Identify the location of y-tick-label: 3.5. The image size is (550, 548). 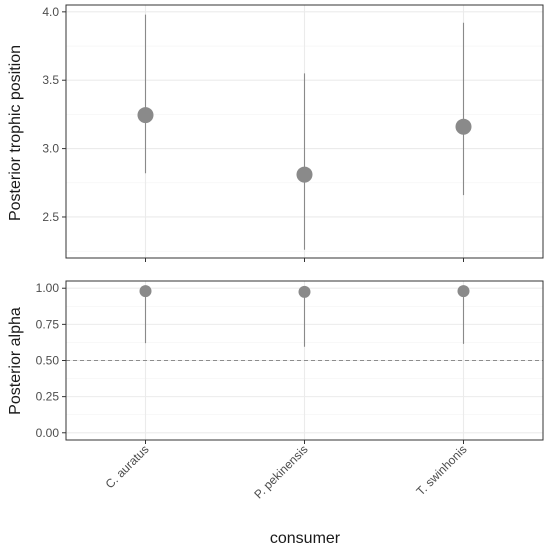
(50, 80).